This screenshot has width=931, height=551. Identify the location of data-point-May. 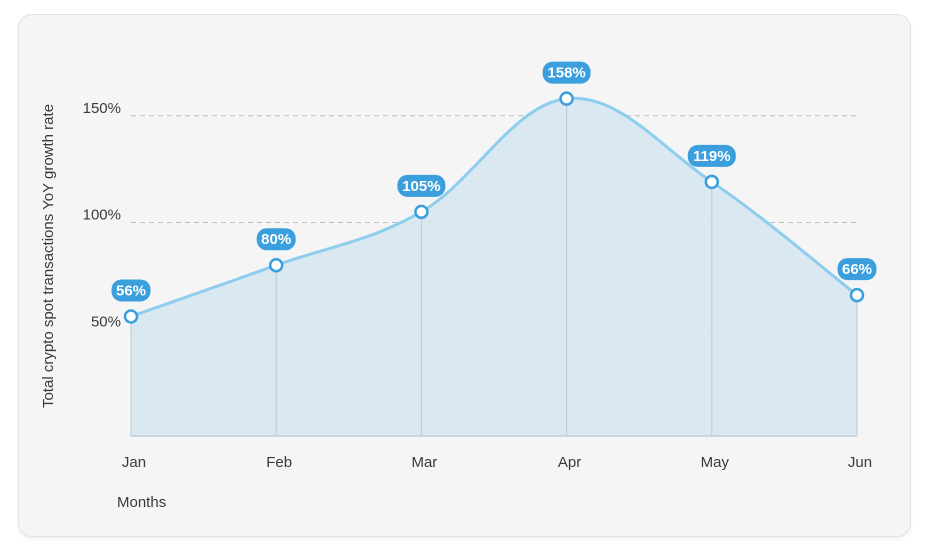
(712, 182).